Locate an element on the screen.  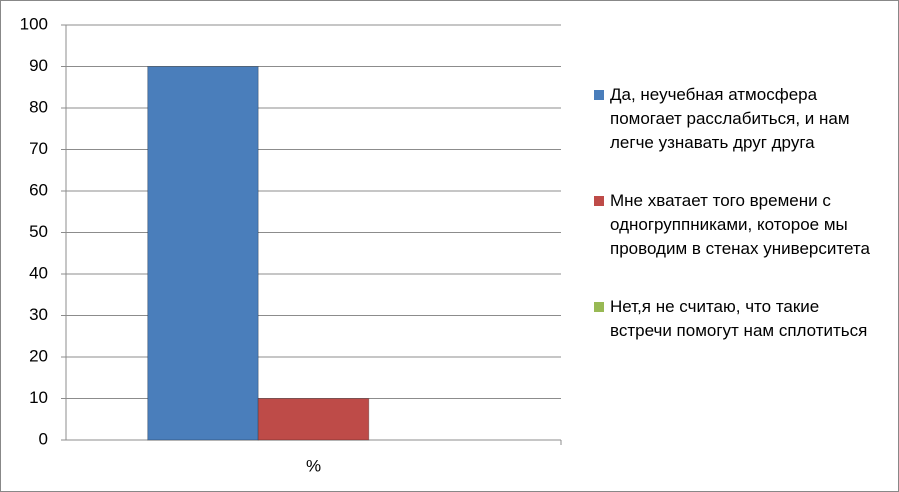
y-tick-label: 0 is located at coordinates (43, 438).